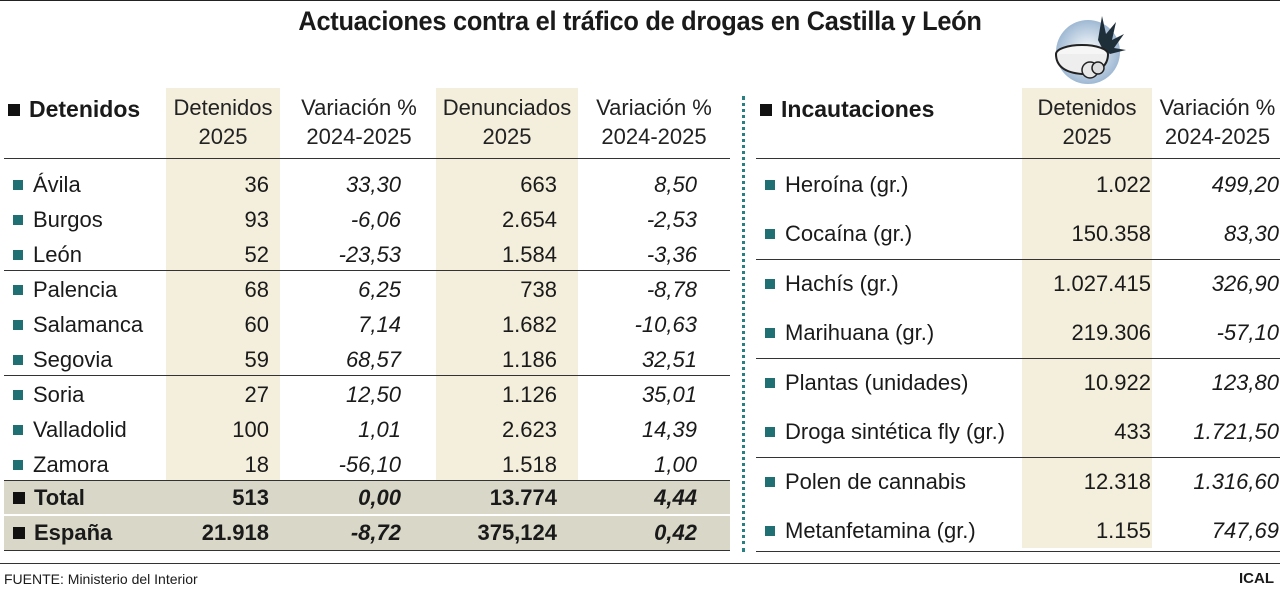  Describe the element at coordinates (1111, 234) in the screenshot. I see `detenidos-value: 150.358` at that location.